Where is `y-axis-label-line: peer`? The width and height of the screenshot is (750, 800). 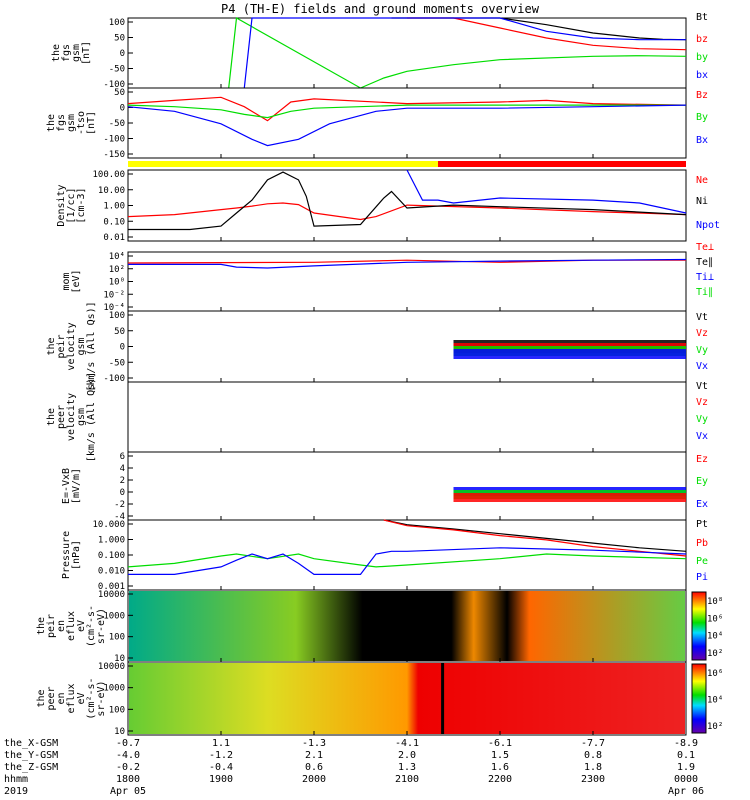 y-axis-label-line: peer is located at coordinates (51, 698).